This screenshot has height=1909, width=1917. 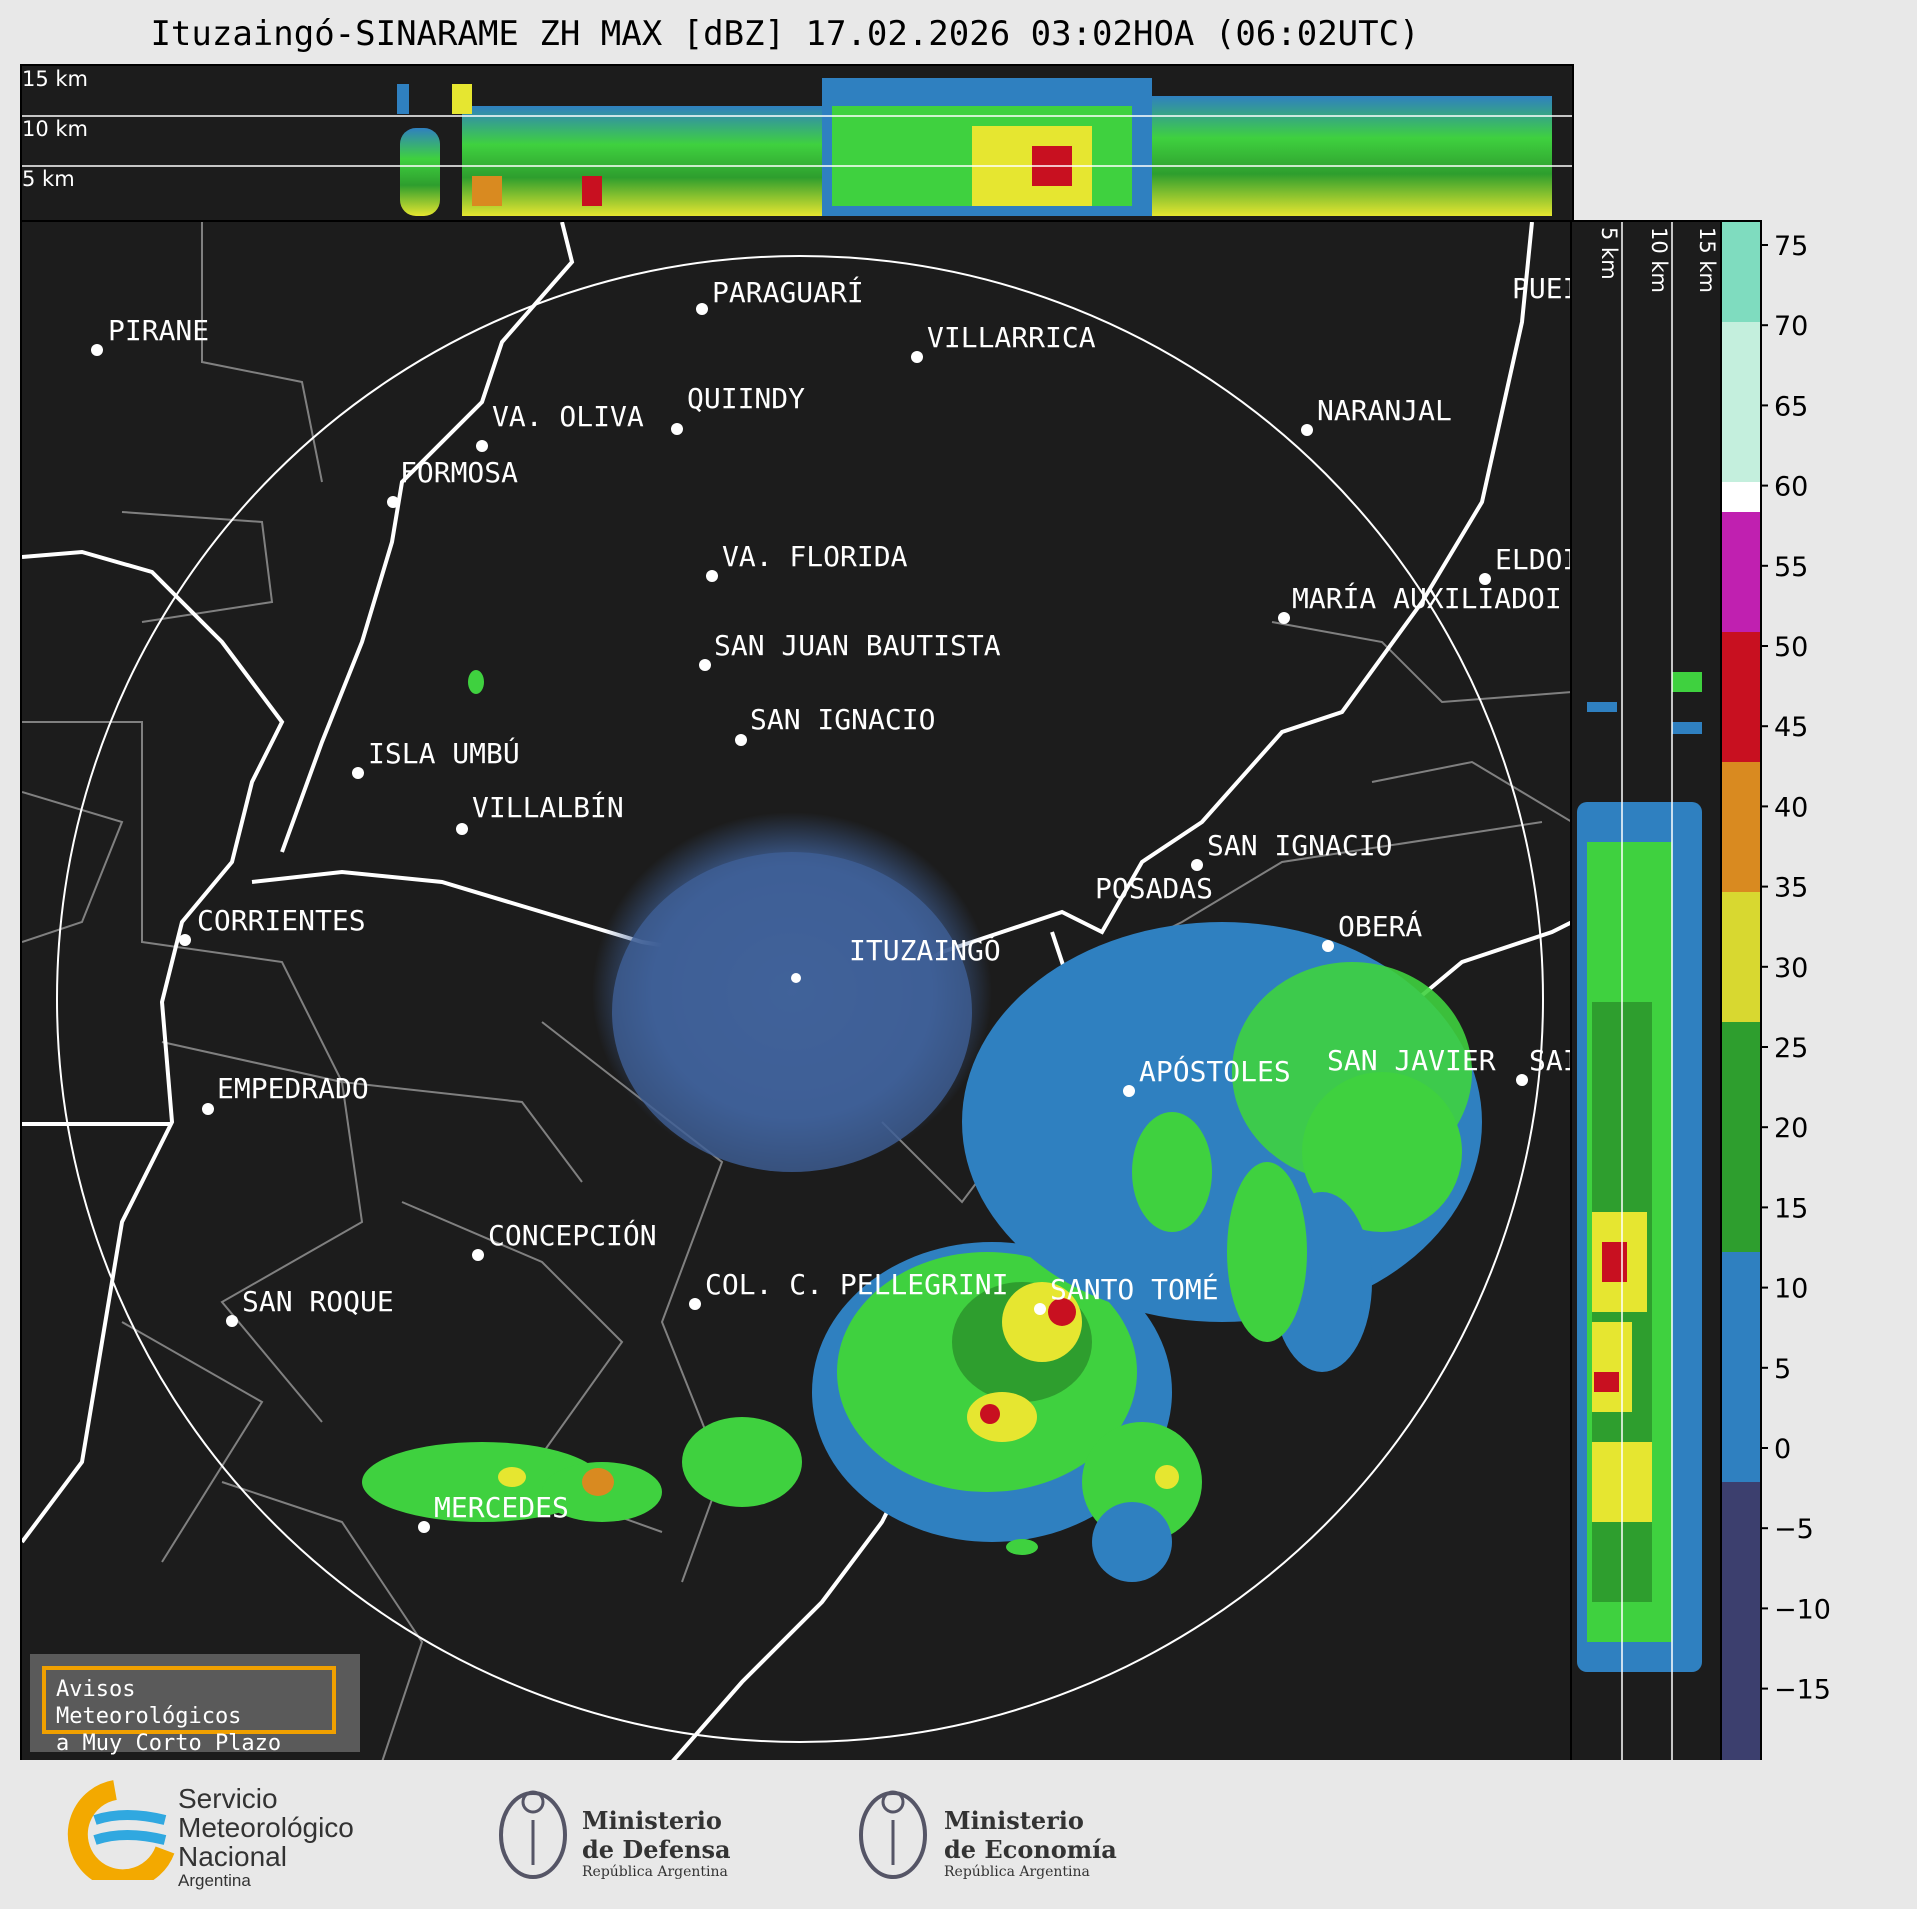 I want to click on colorbar-tick-label: 10, so click(x=1791, y=1289).